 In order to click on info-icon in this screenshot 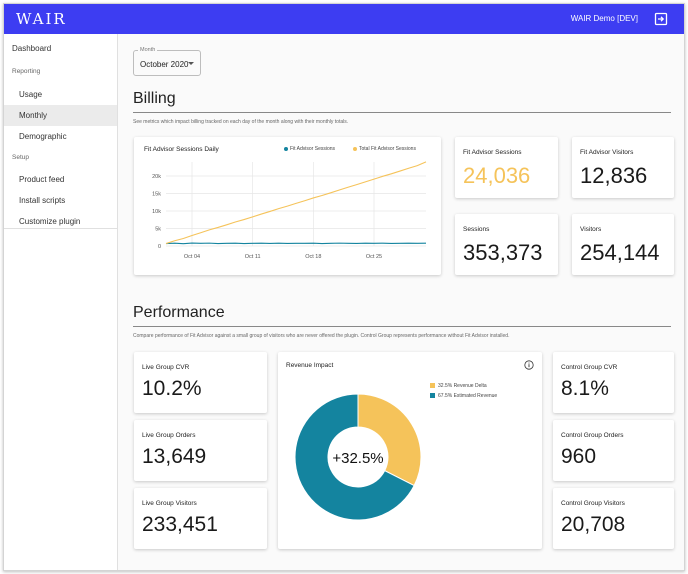, I will do `click(529, 365)`.